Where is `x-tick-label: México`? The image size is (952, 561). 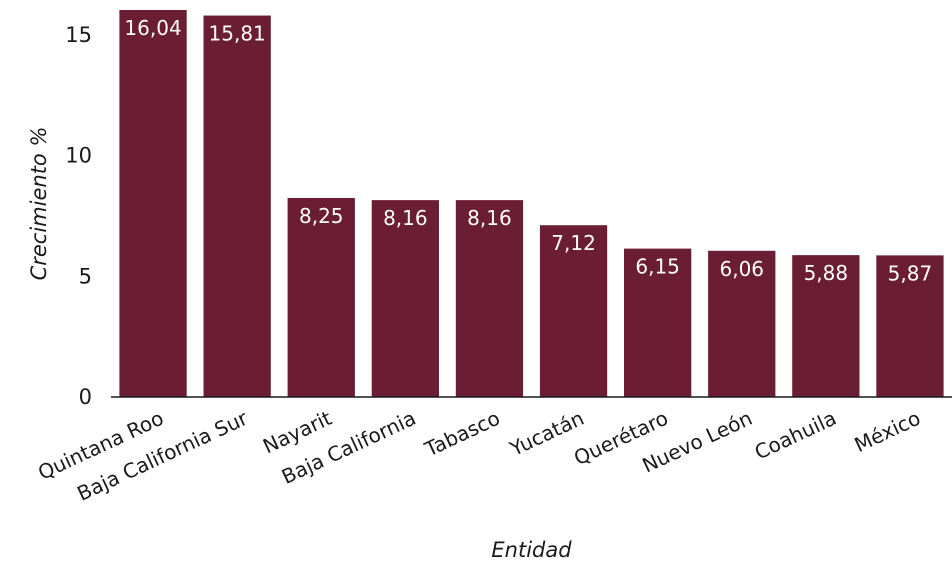 x-tick-label: México is located at coordinates (887, 431).